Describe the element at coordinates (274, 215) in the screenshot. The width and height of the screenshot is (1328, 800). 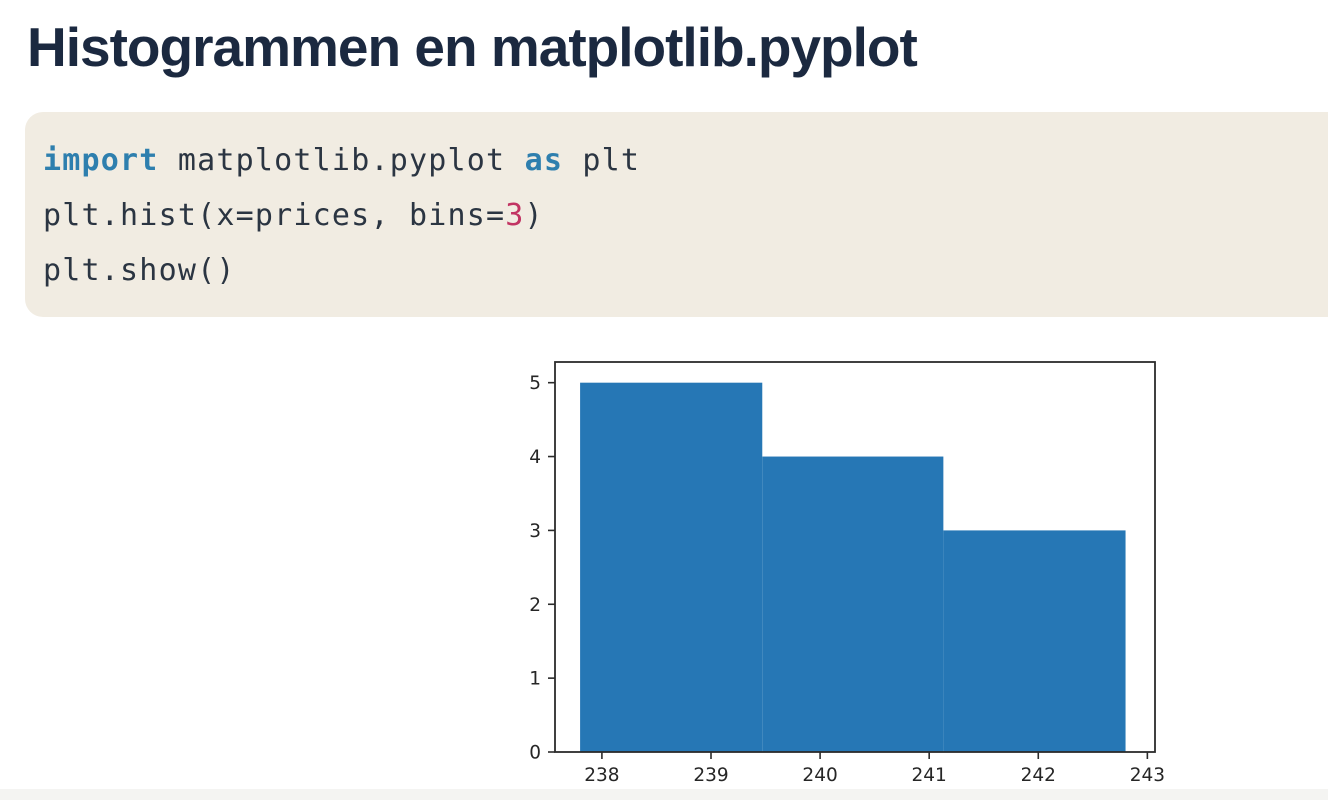
I see `code-token-plain: plt.hist(x=prices, bins=` at that location.